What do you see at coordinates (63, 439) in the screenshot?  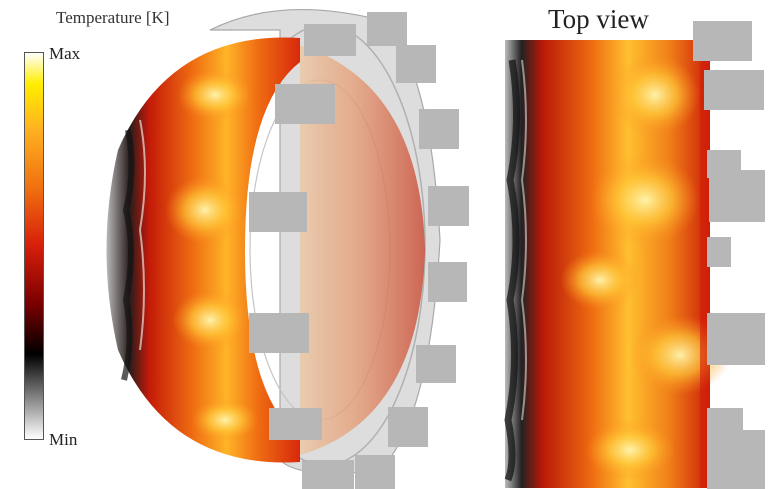 I see `colorbar-min-label: Min` at bounding box center [63, 439].